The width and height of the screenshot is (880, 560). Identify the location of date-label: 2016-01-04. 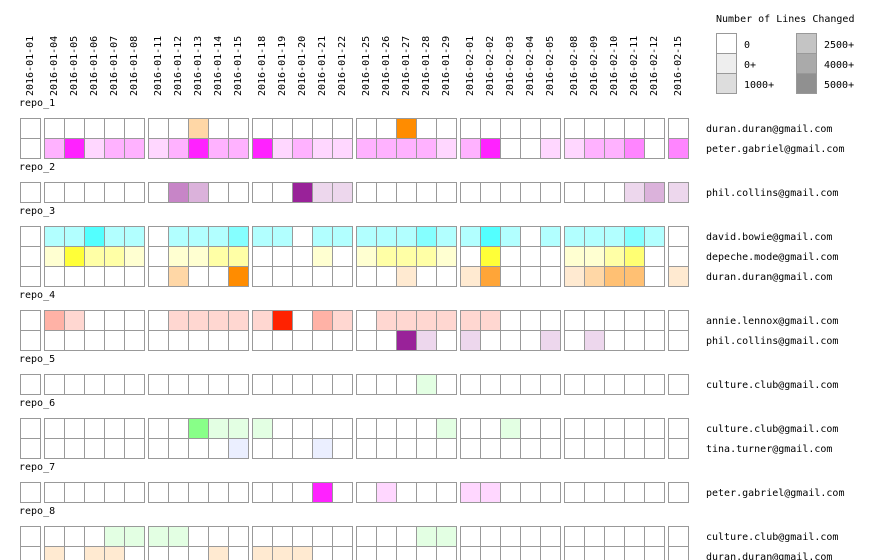
(54, 66).